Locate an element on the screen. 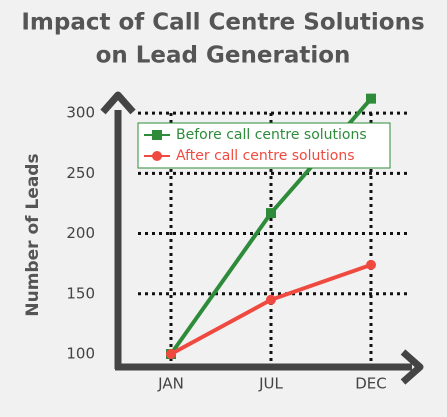 This screenshot has width=447, height=417. y-tick-label: 150 is located at coordinates (80, 293).